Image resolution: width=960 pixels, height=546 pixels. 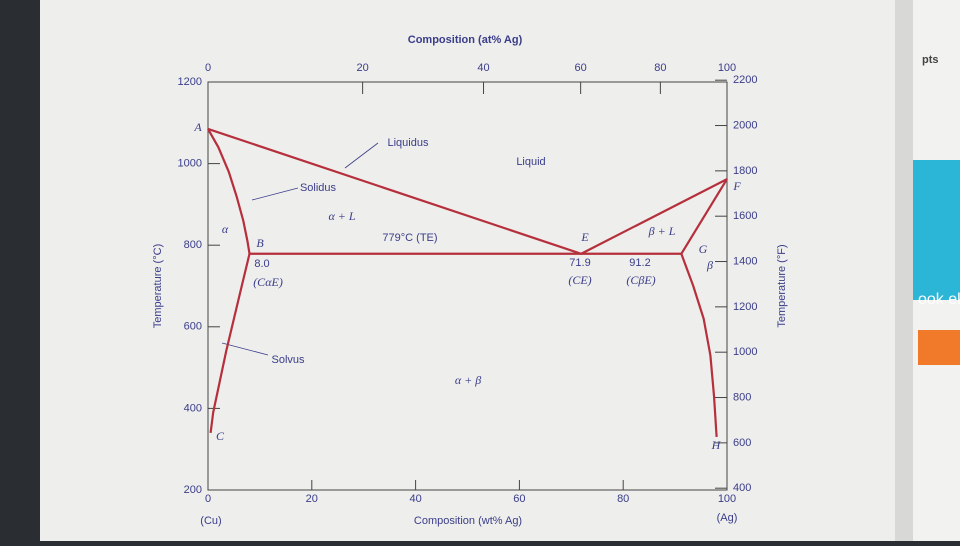 I want to click on x2-axis-title: Composition (at% Ag), so click(x=465, y=40).